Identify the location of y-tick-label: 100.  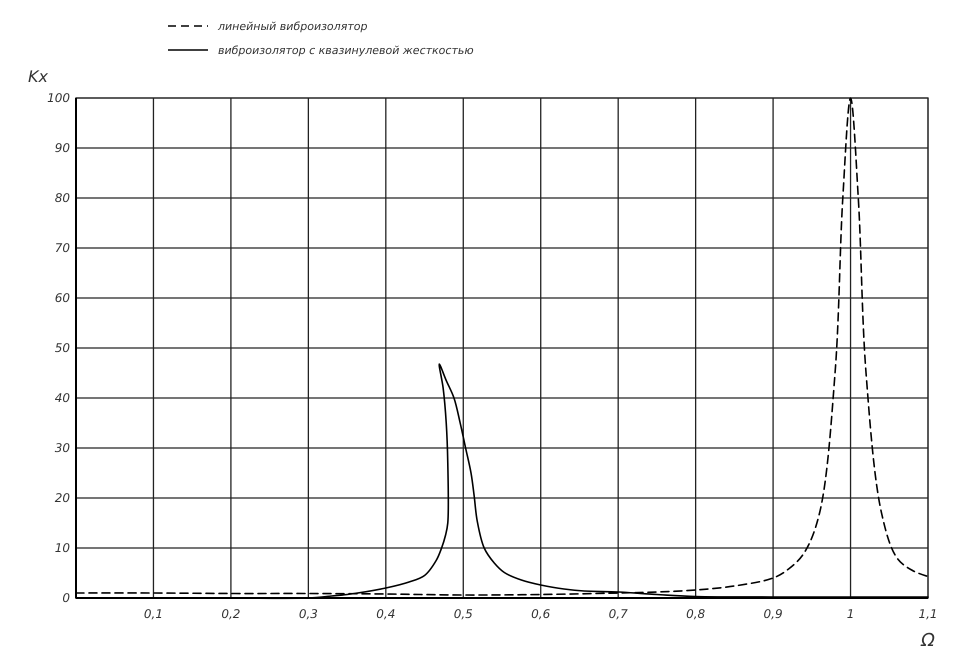
(58, 98).